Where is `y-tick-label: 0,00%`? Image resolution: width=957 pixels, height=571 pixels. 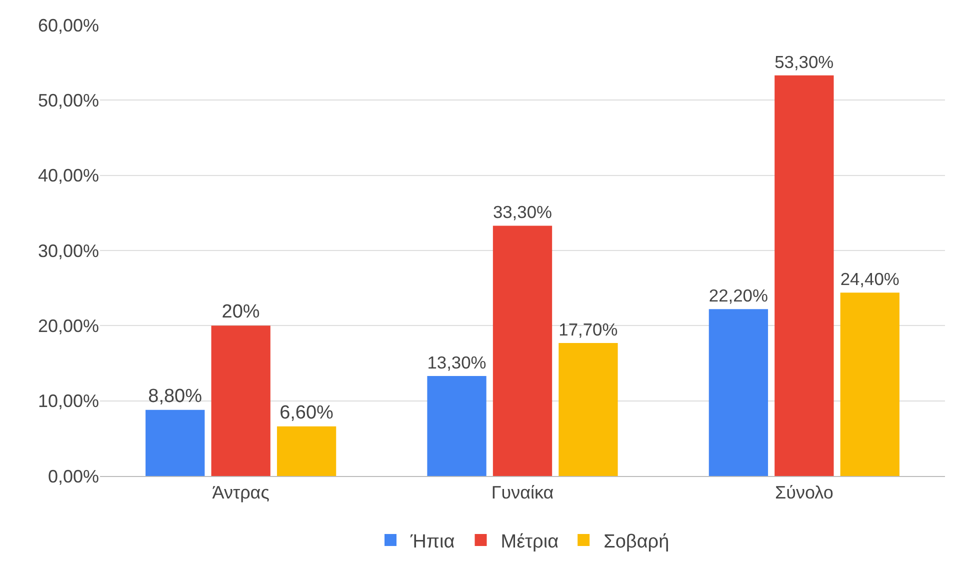
y-tick-label: 0,00% is located at coordinates (73, 476).